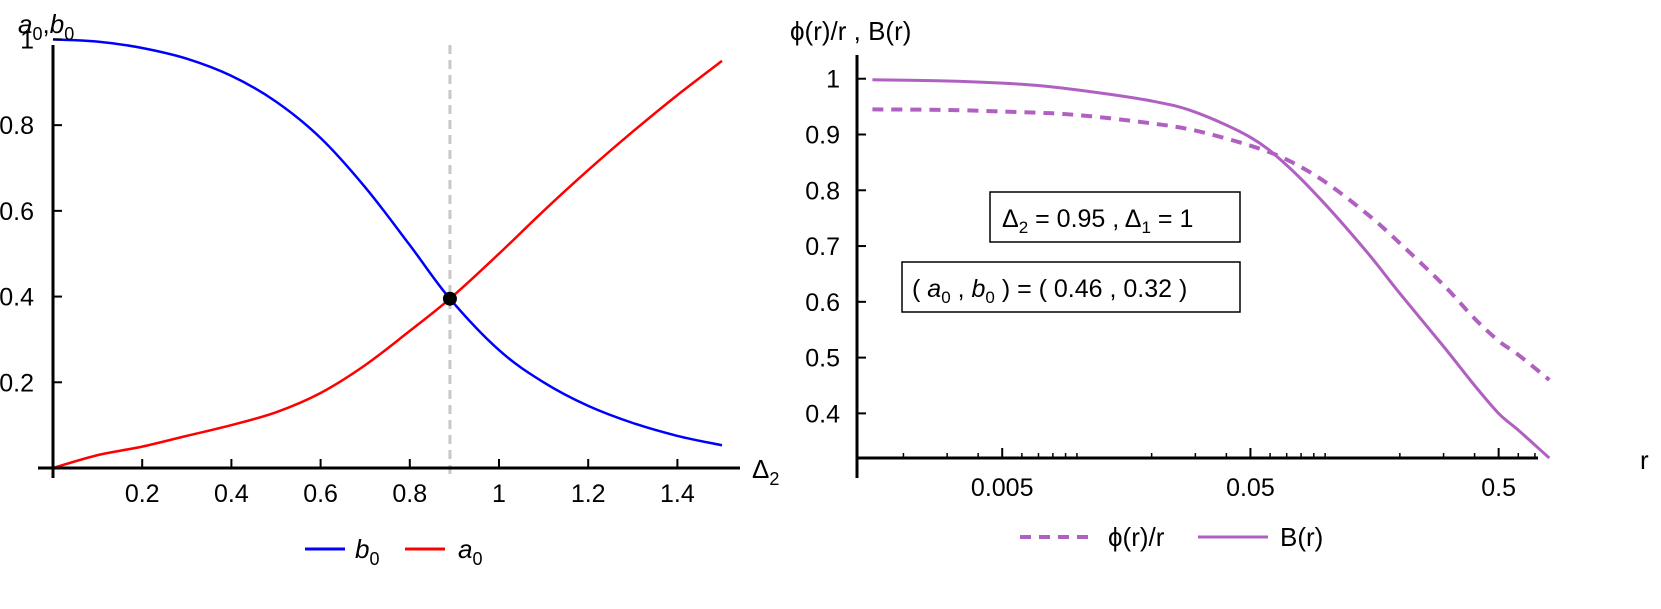 The image size is (1661, 609). What do you see at coordinates (822, 359) in the screenshot?
I see `right-y-tick-label-1: 0.5` at bounding box center [822, 359].